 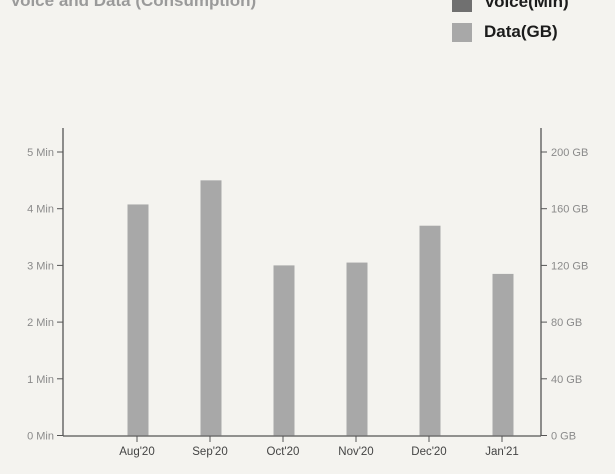 I want to click on chart-title: Voice and Data (Consumption), so click(x=133, y=5).